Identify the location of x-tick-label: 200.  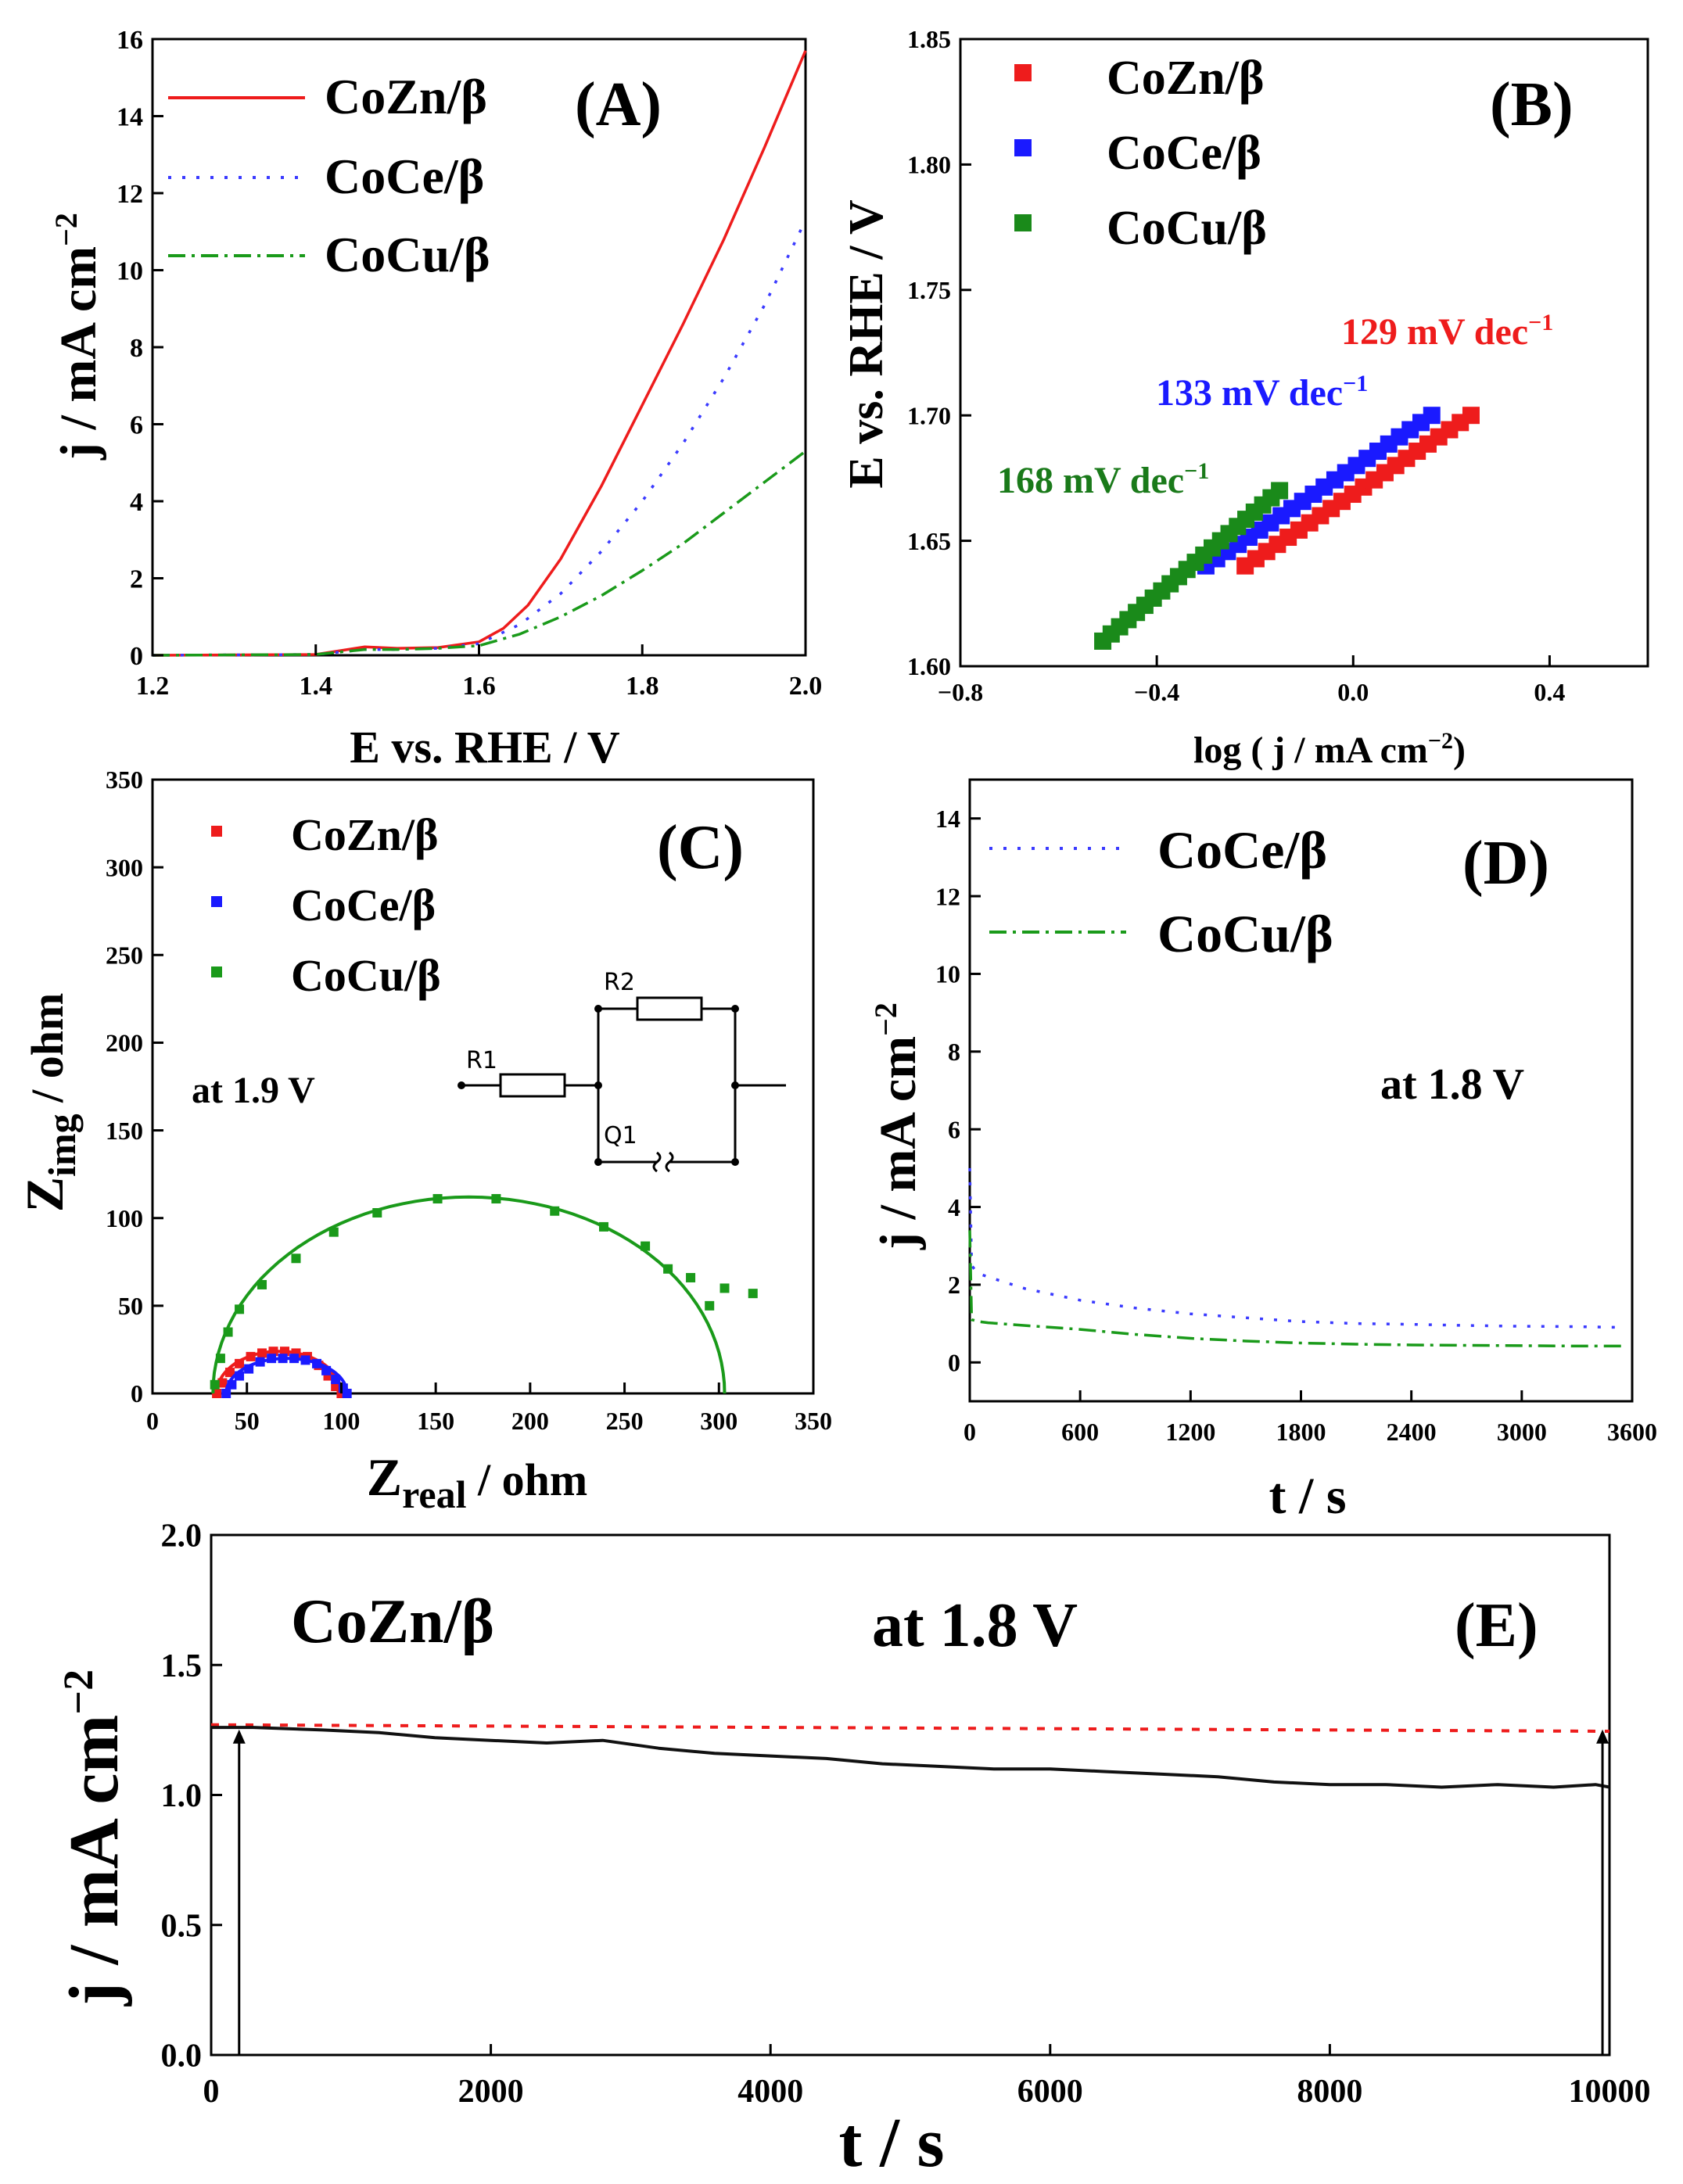
(530, 1421).